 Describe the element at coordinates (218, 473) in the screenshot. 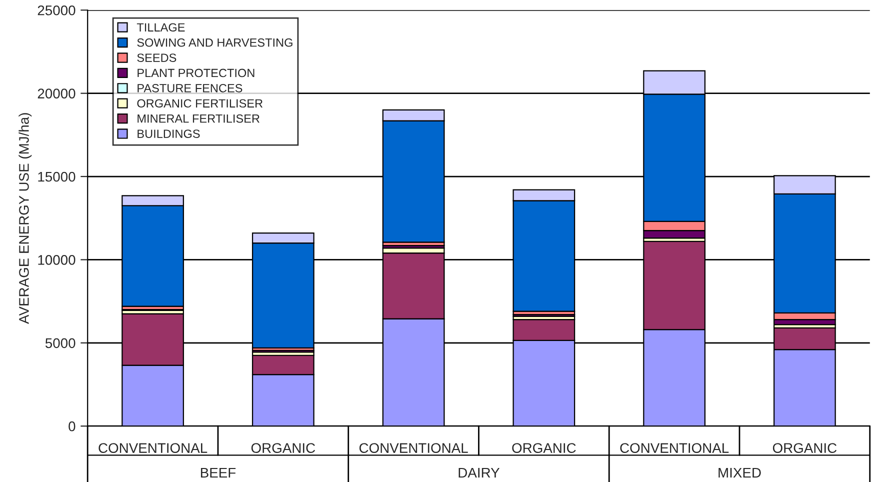

I see `text: BEEF` at that location.